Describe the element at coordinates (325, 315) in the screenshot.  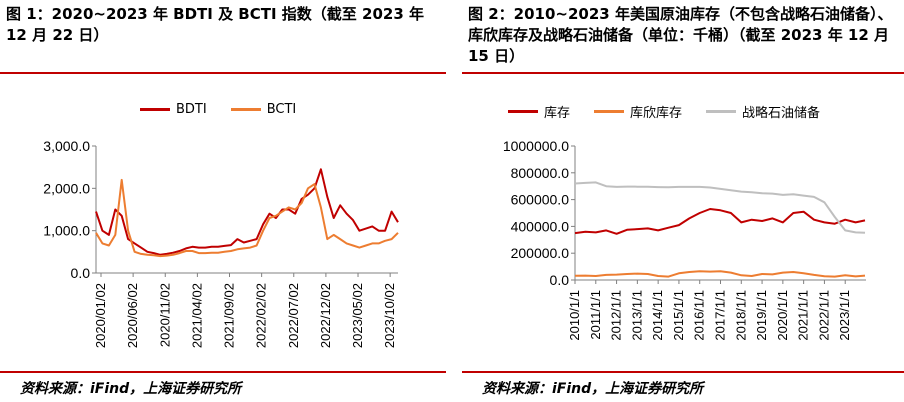
I see `left-x-tick-label: 2022/12/02` at that location.